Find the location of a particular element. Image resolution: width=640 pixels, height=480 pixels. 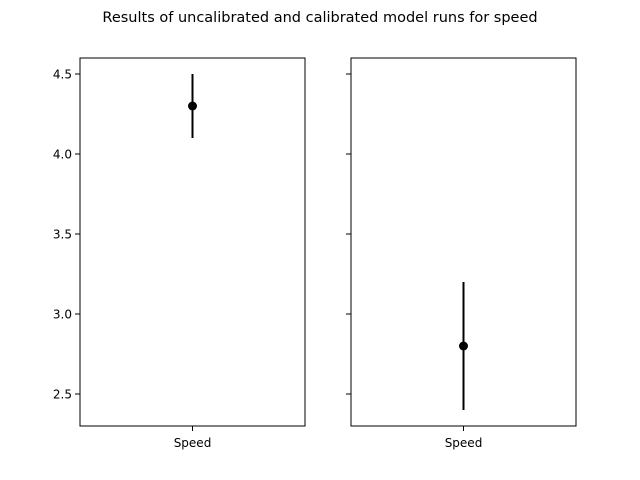

y-tick-label: 3.0 is located at coordinates (62, 315).